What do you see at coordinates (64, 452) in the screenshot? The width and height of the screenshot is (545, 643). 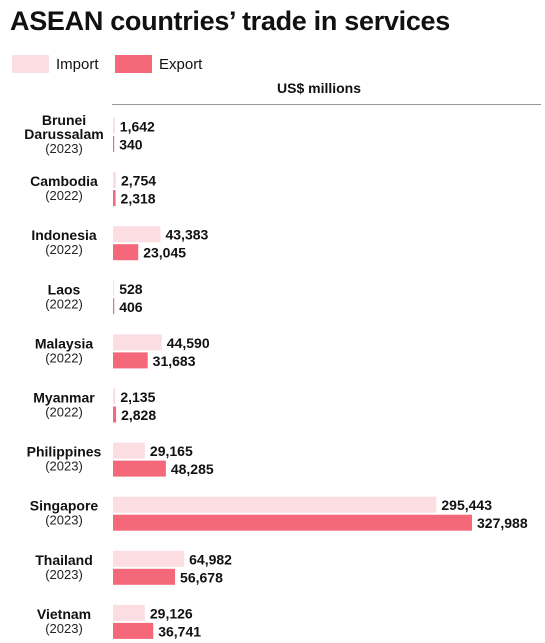 I see `category-label: Philippines` at bounding box center [64, 452].